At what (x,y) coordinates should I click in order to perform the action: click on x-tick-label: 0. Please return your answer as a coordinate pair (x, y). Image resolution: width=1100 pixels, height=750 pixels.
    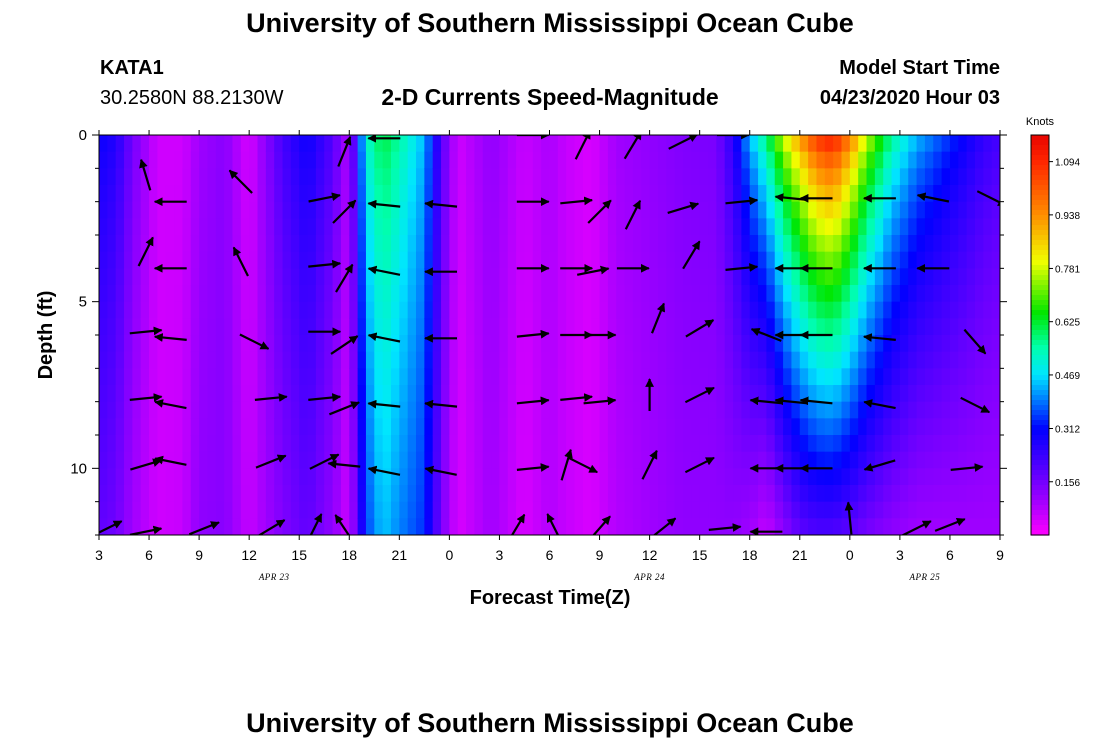
    Looking at the image, I should click on (850, 555).